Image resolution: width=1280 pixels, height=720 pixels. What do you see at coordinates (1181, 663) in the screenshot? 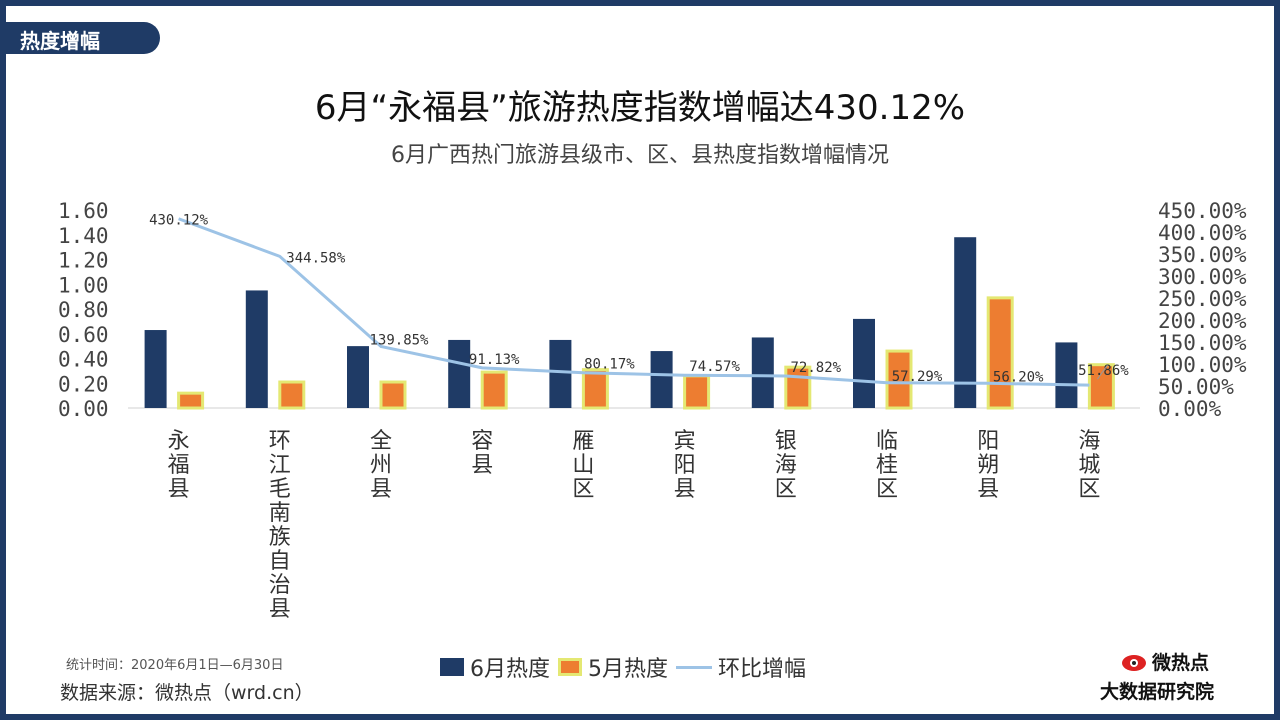
I see `brand-name: 微热点` at bounding box center [1181, 663].